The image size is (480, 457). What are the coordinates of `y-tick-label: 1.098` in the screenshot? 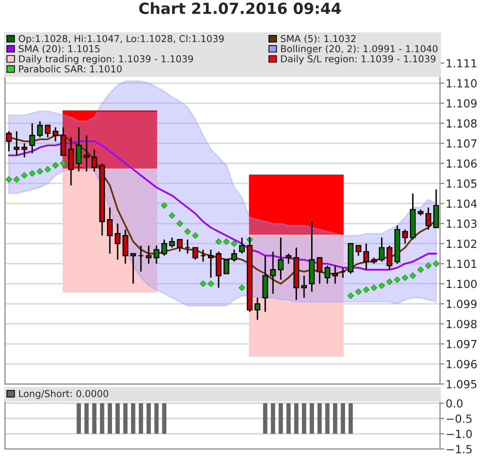 It's located at (461, 324).